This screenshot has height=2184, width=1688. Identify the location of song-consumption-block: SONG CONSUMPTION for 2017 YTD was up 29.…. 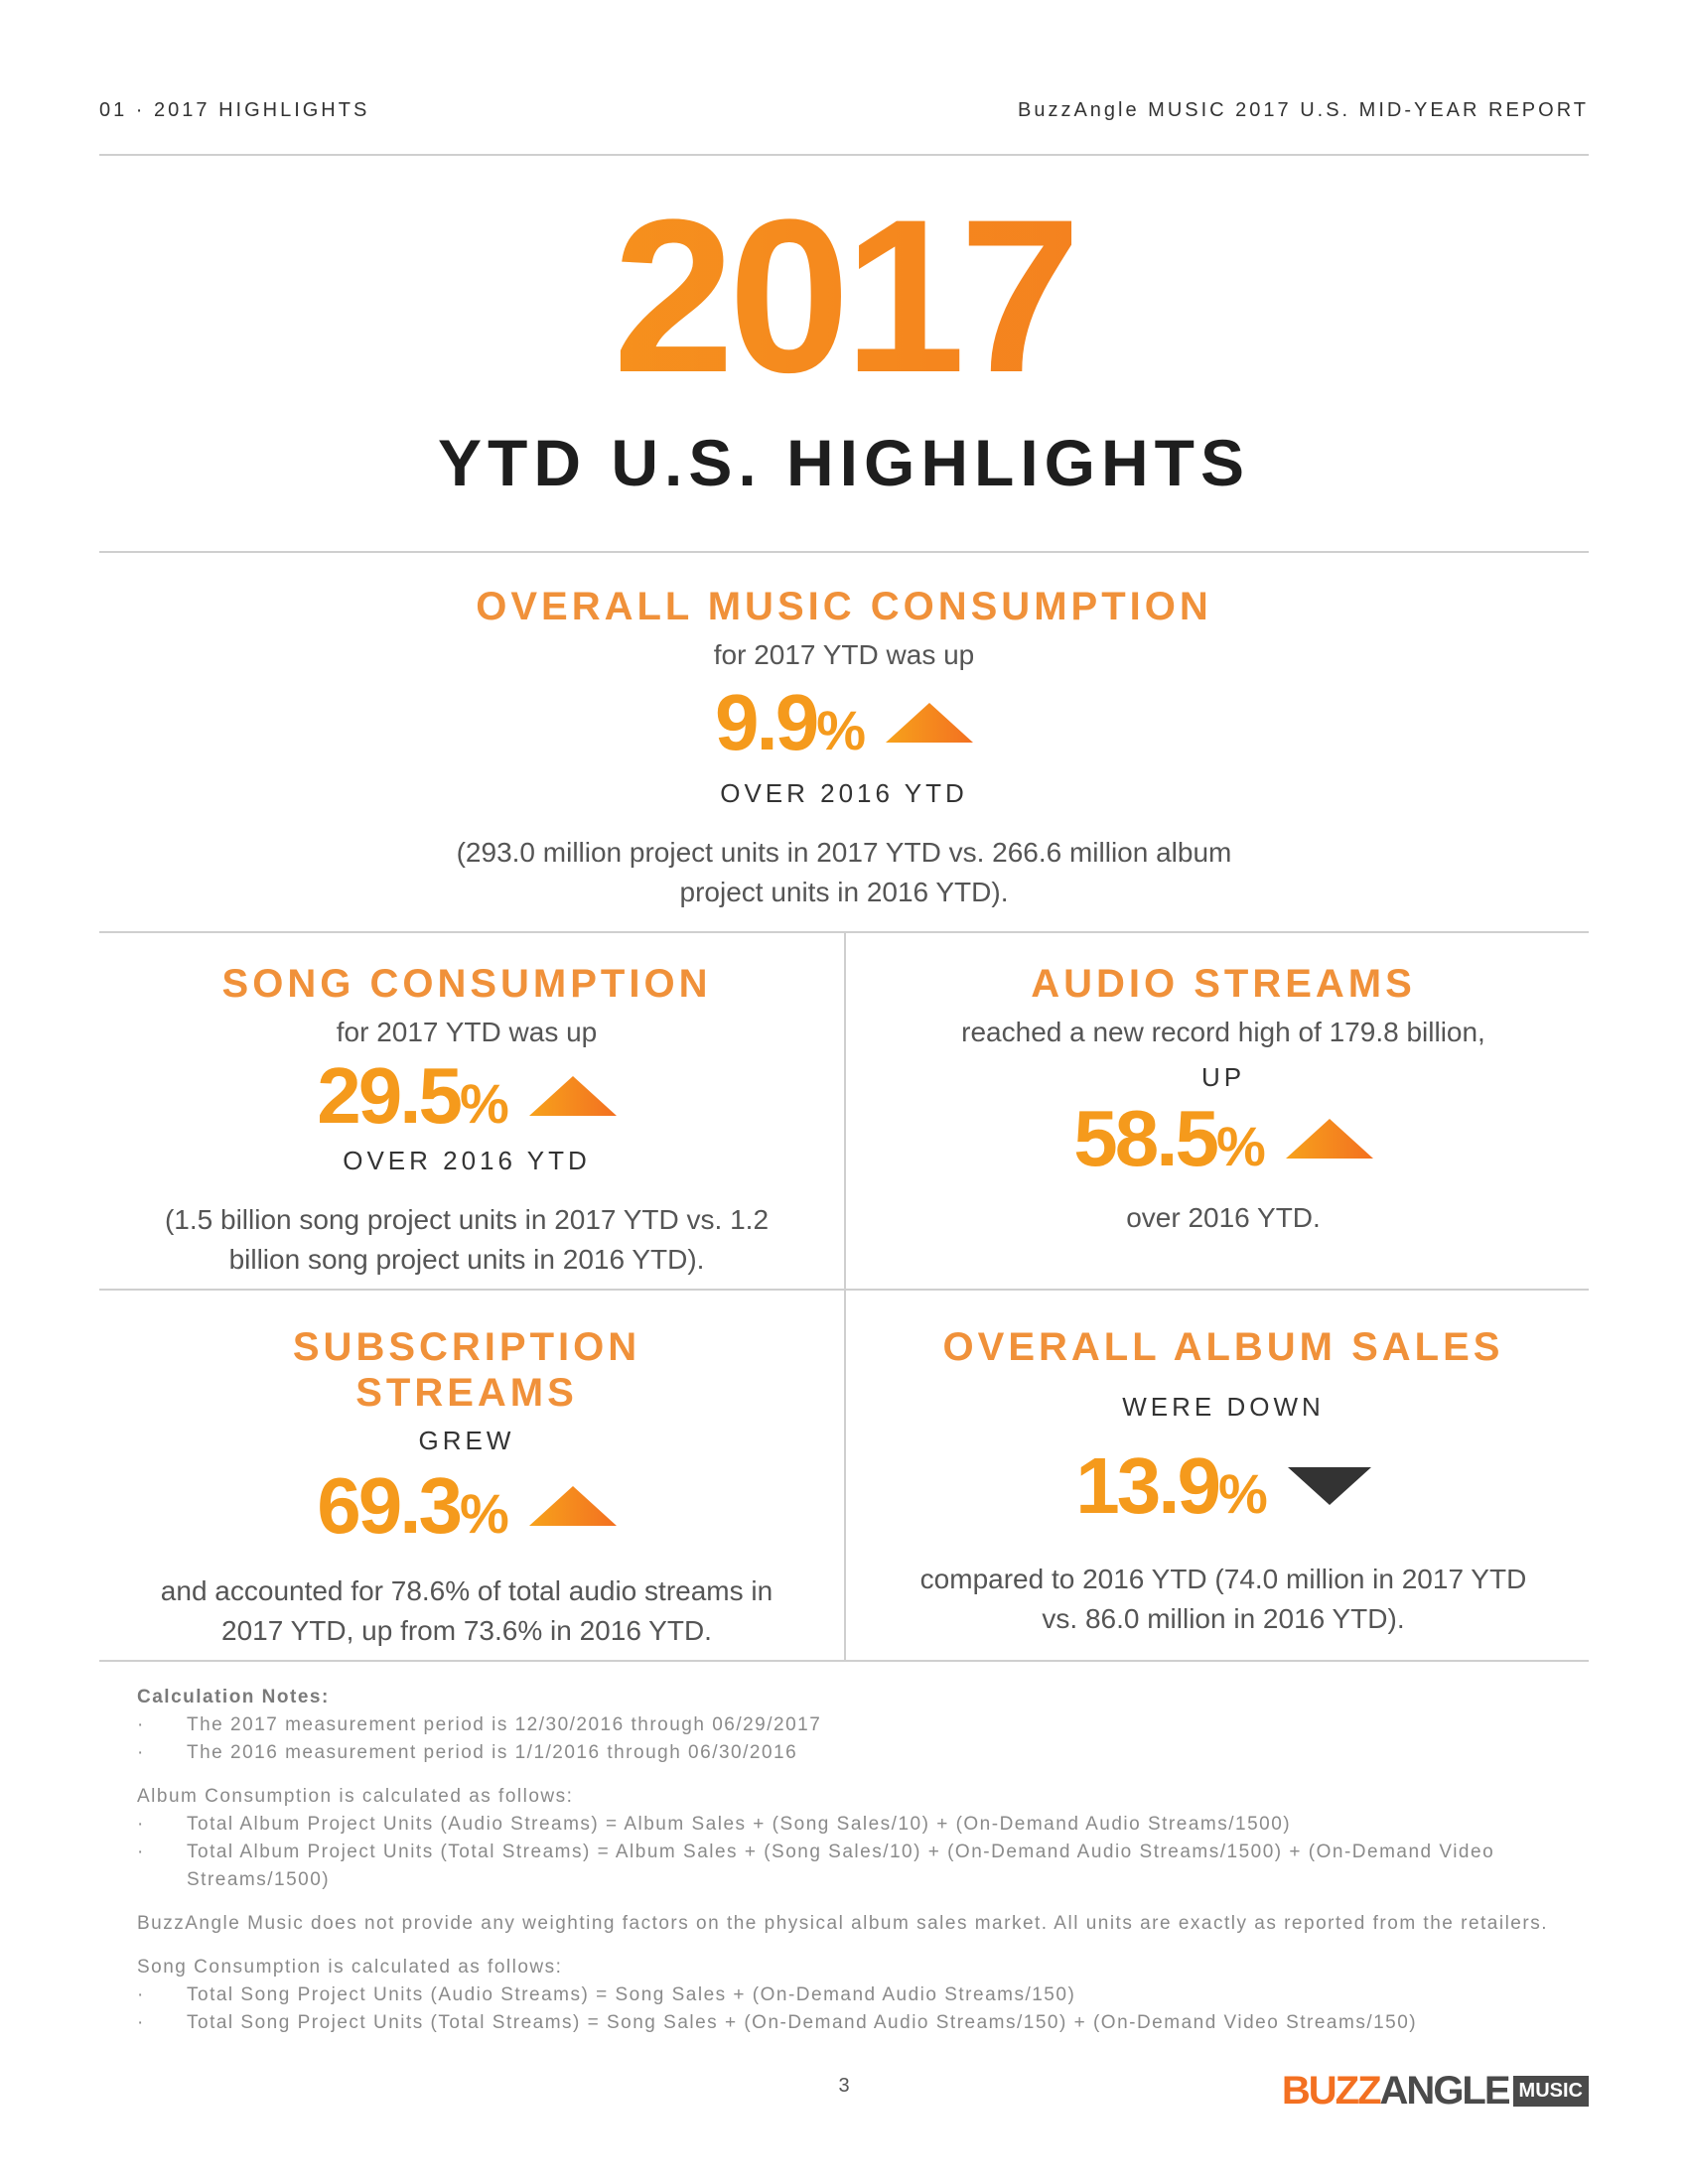
(466, 1120).